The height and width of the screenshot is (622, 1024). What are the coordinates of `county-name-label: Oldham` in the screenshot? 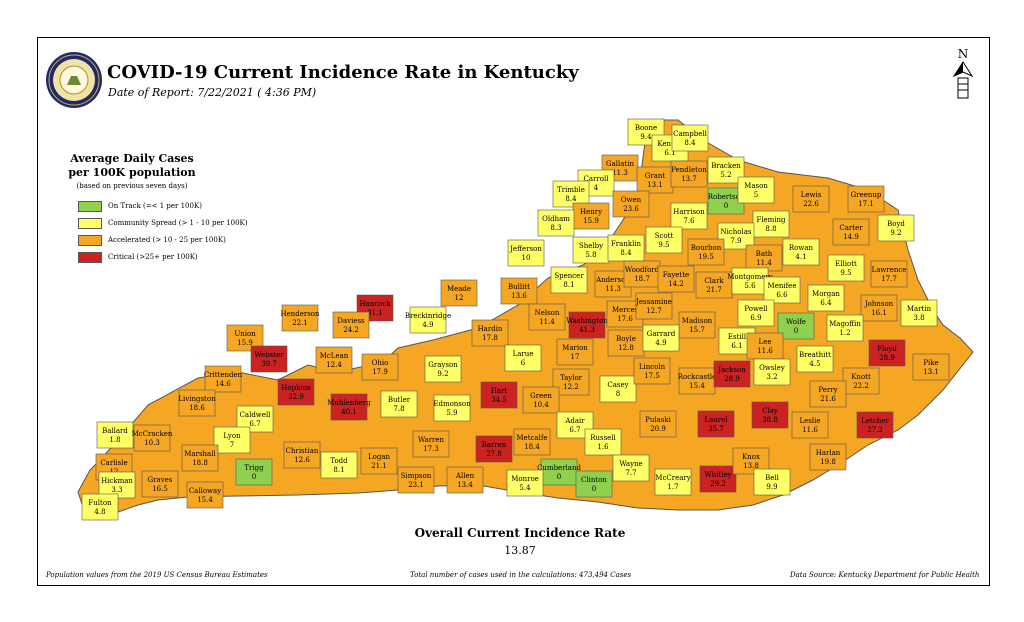 It's located at (556, 219).